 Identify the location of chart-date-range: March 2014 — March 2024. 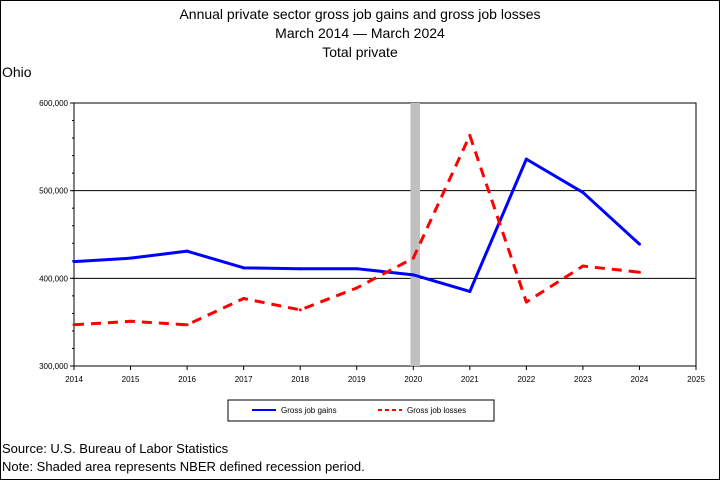
(360, 33).